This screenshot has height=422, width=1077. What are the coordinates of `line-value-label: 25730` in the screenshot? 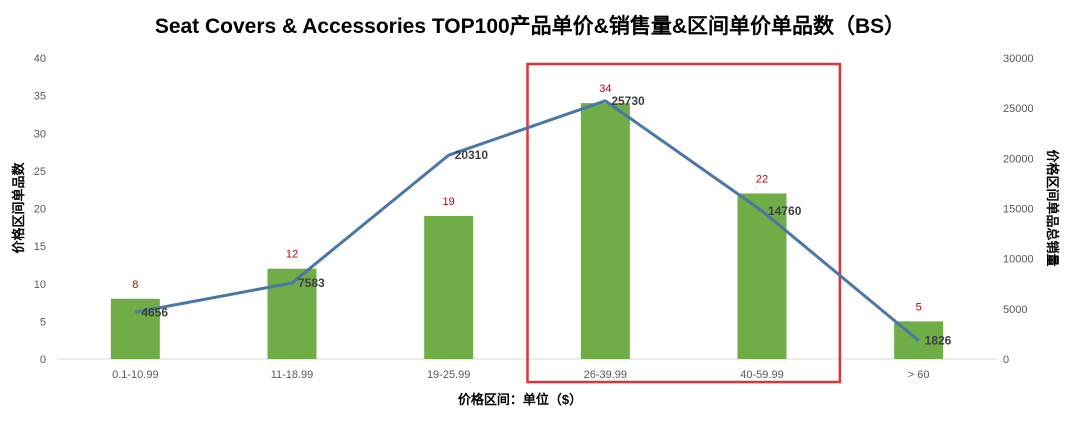 It's located at (628, 101).